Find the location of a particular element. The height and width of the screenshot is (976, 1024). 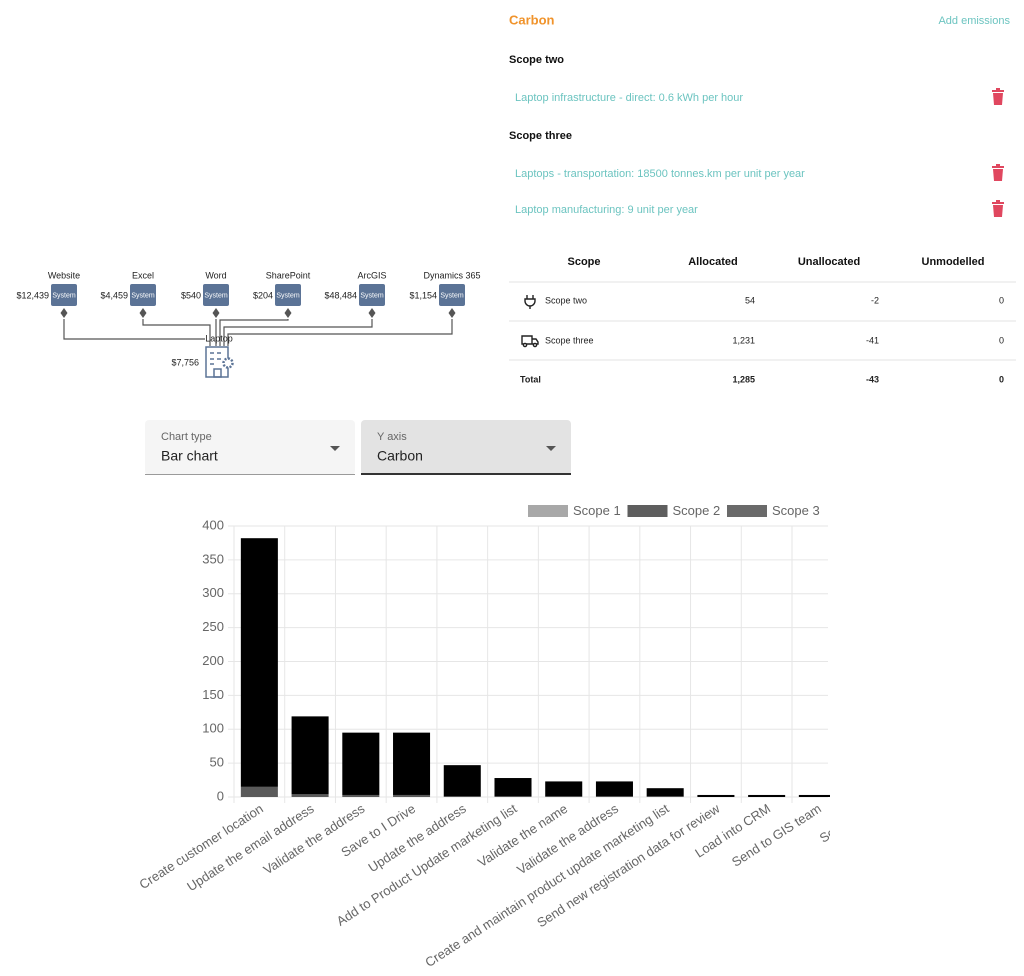

system-cost: $540 is located at coordinates (191, 295).